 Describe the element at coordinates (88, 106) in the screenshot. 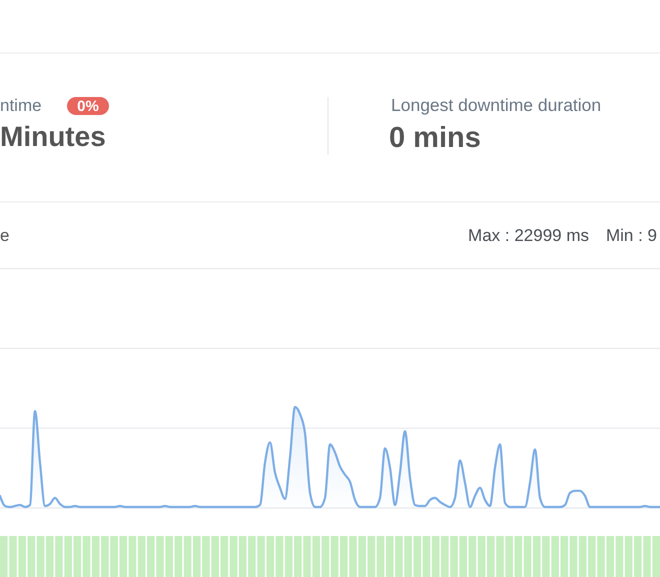

I see `text: 0%` at that location.